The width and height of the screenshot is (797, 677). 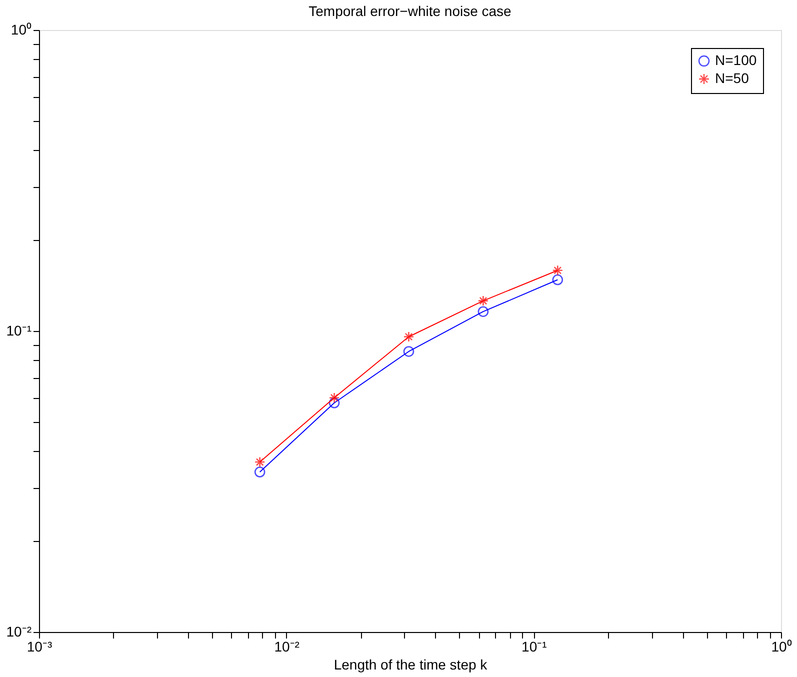 What do you see at coordinates (19, 632) in the screenshot?
I see `y-tick-label: 10⁻²` at bounding box center [19, 632].